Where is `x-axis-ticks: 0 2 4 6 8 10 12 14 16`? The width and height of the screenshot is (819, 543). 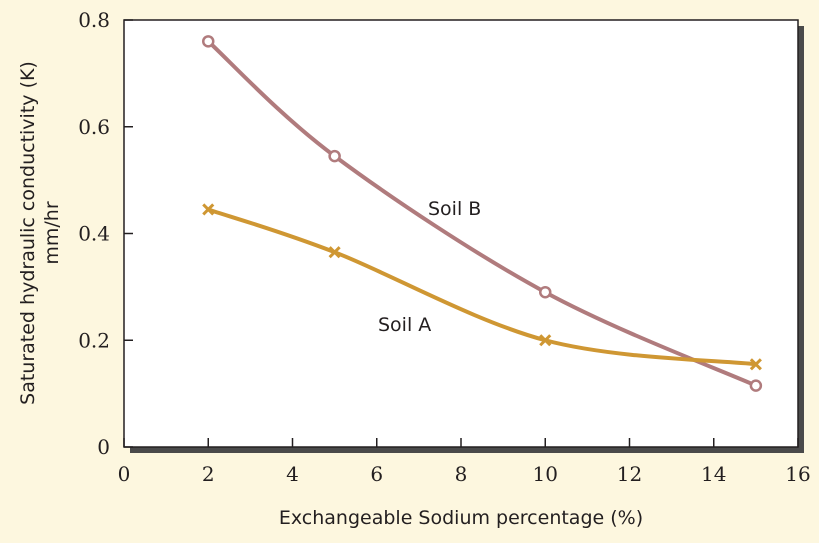 x-axis-ticks: 0 2 4 6 8 10 12 14 16 is located at coordinates (464, 462).